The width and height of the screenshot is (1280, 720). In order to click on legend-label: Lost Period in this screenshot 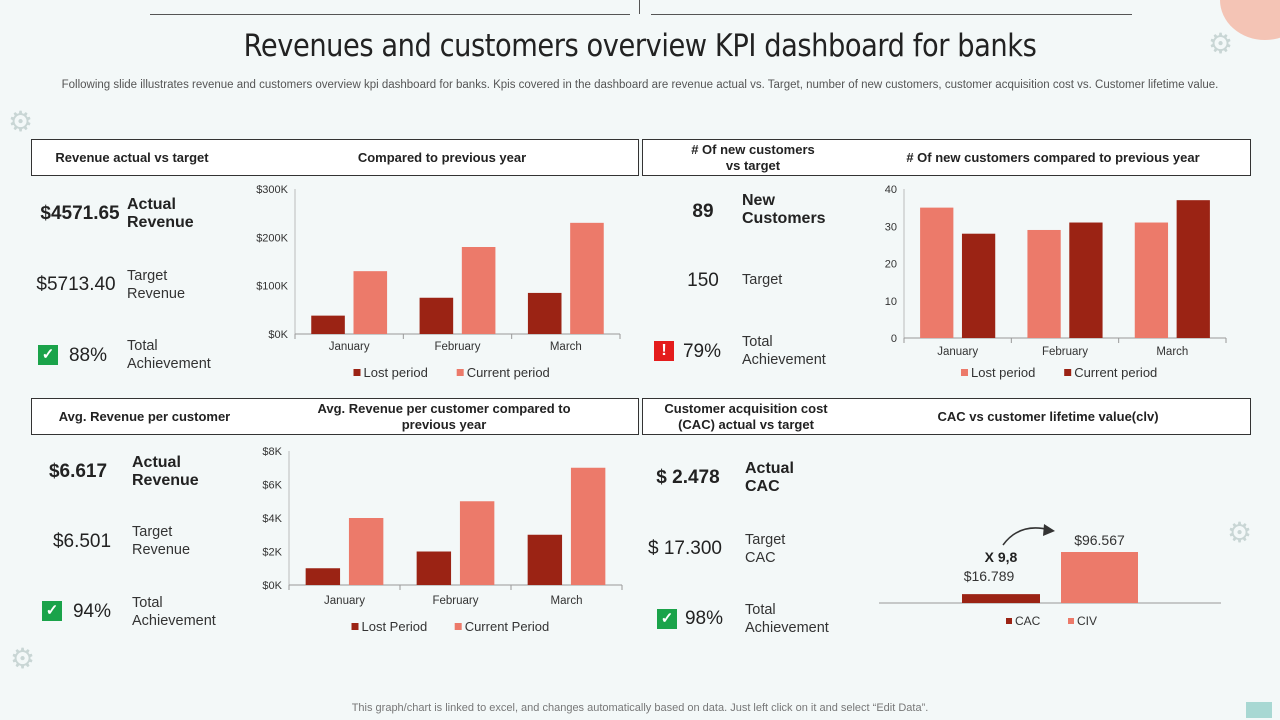, I will do `click(395, 626)`.